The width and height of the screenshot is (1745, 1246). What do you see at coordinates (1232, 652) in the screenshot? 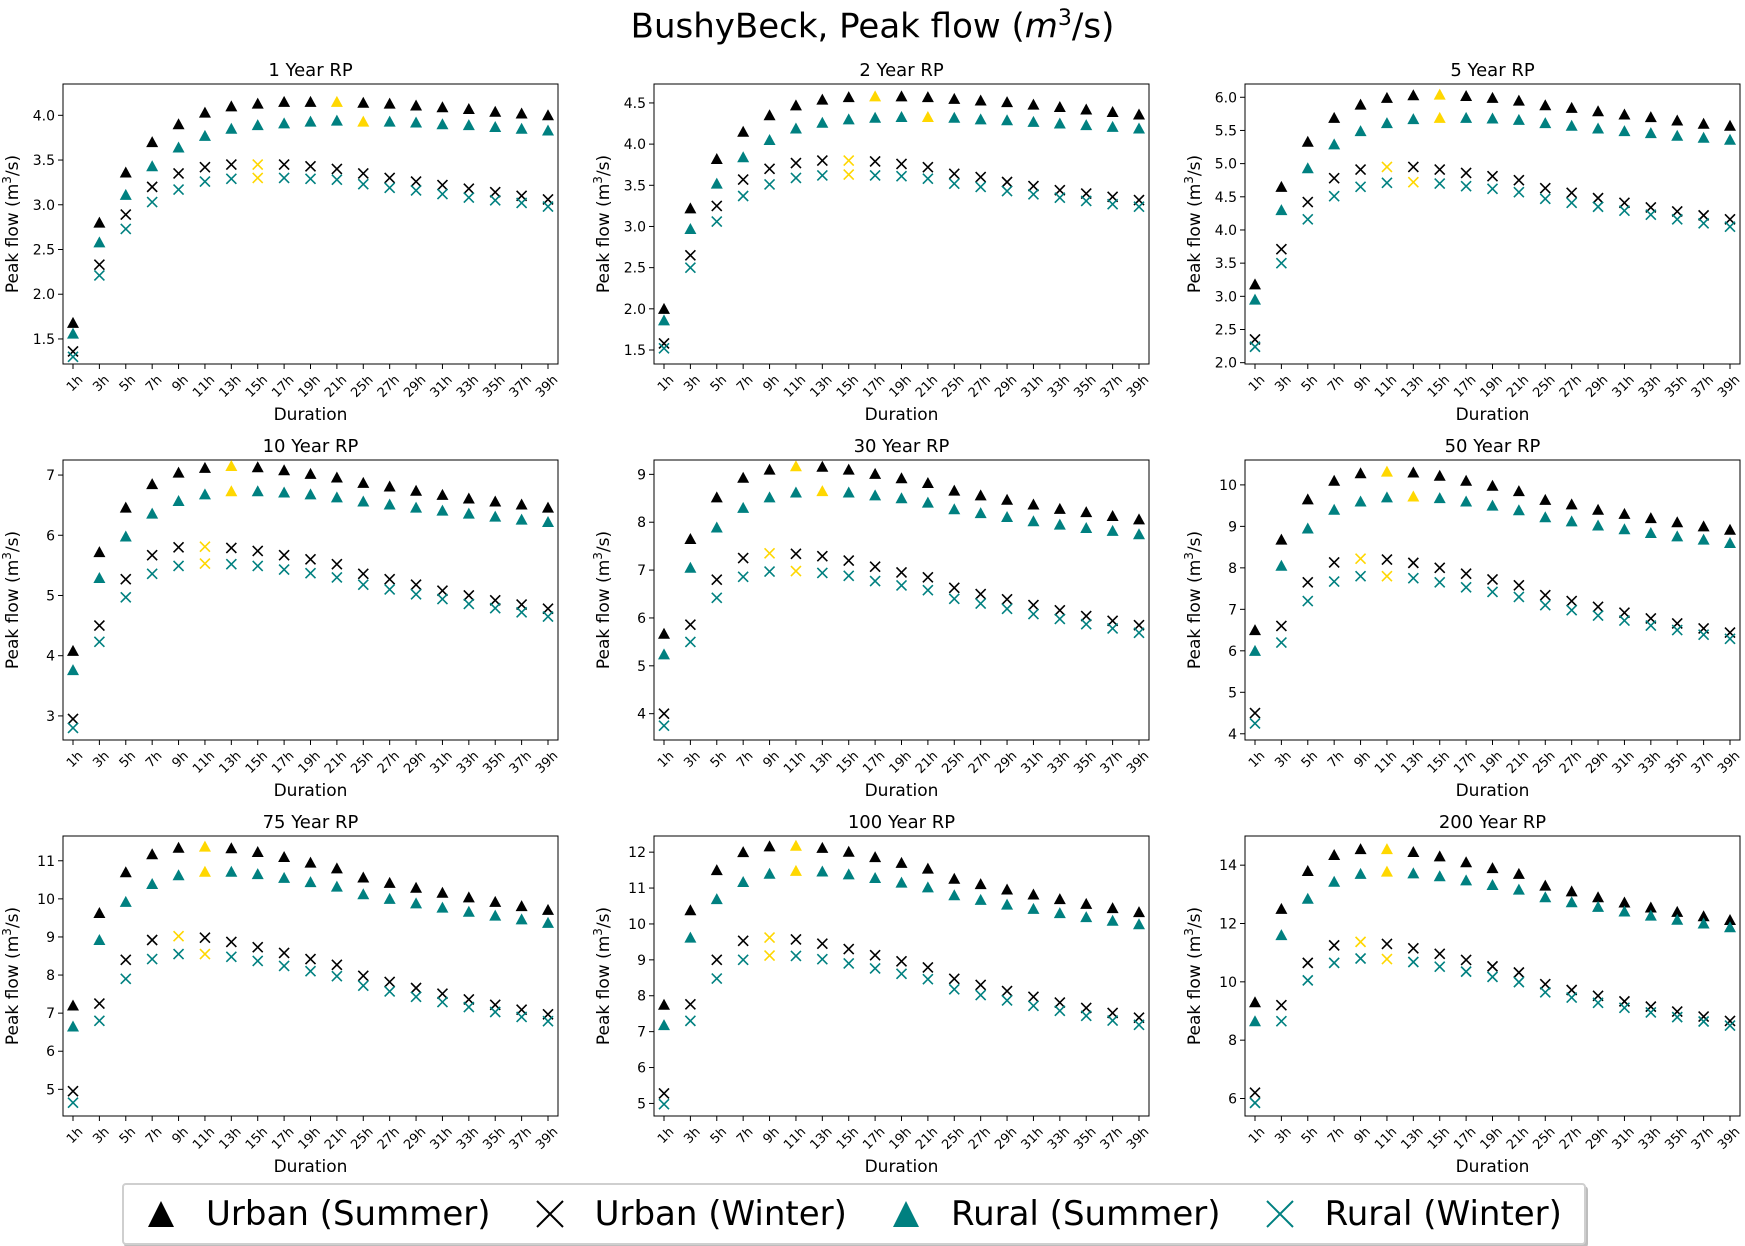
I see `y-tick-label: 6` at bounding box center [1232, 652].